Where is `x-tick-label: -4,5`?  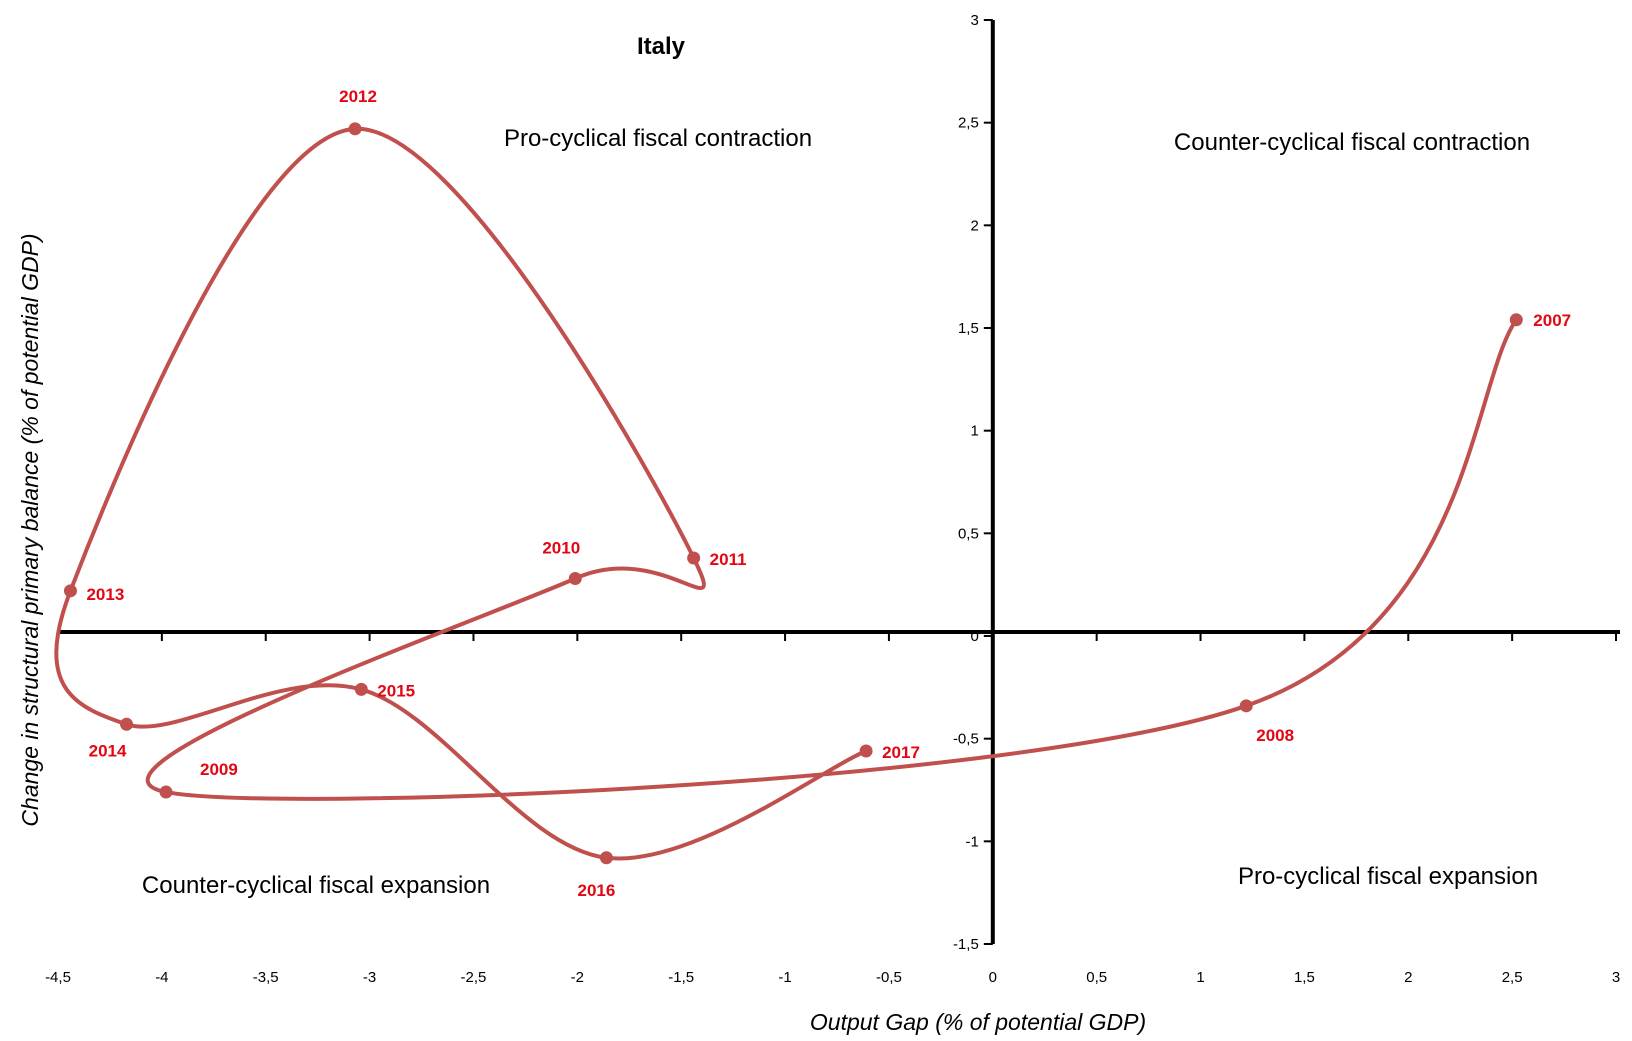 x-tick-label: -4,5 is located at coordinates (58, 977).